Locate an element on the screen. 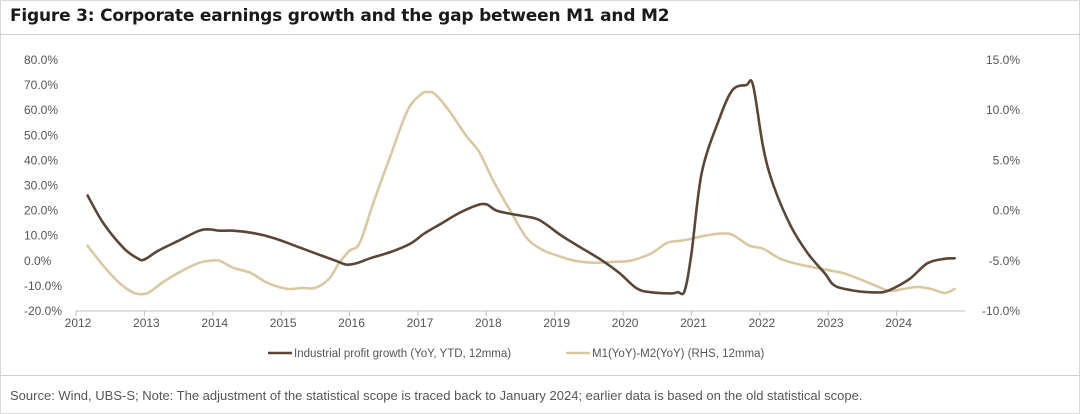  x-axis-tick-label: 2017 is located at coordinates (420, 323).